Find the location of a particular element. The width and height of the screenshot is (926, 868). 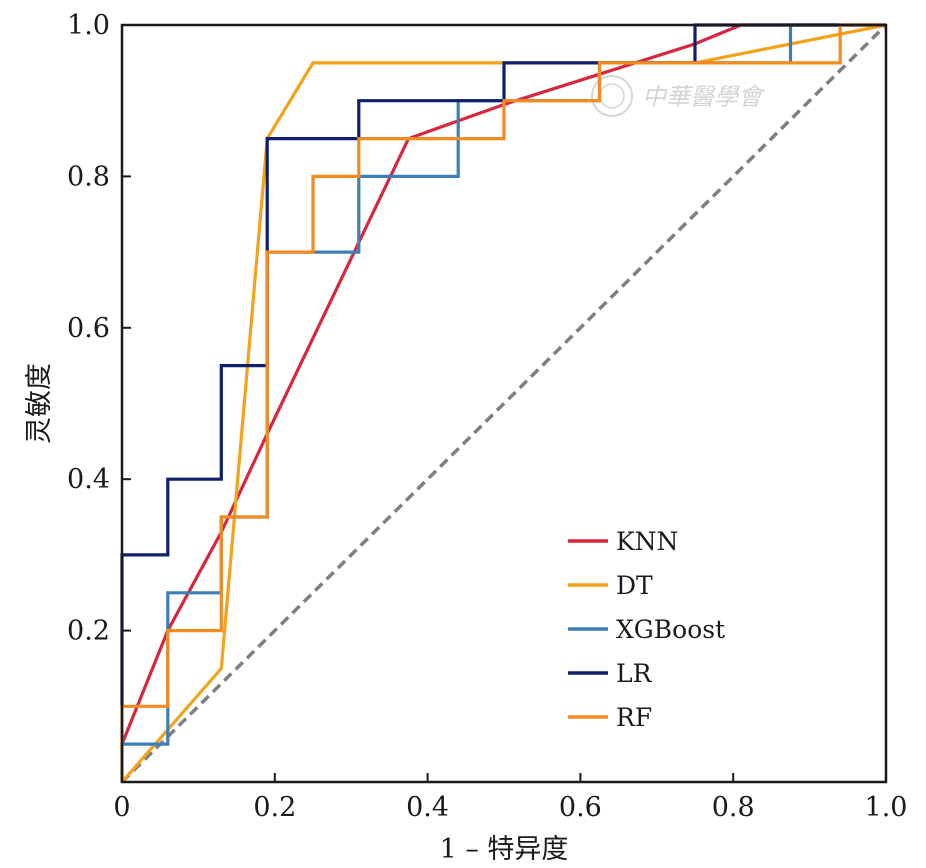

x-tick-label: 0.2 is located at coordinates (274, 807).